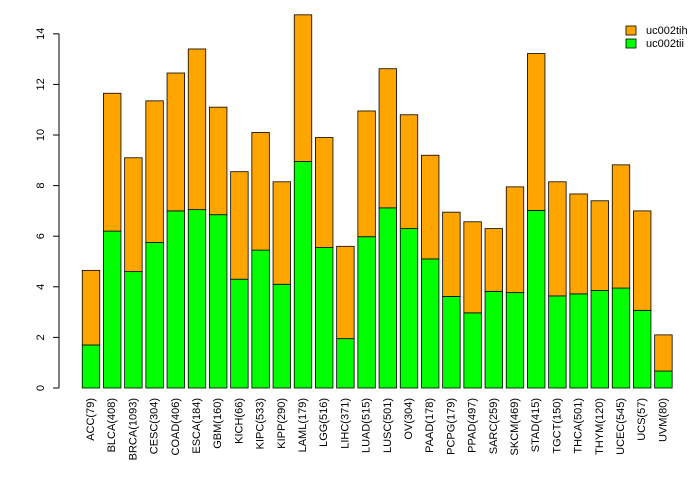 The height and width of the screenshot is (480, 700). Describe the element at coordinates (642, 419) in the screenshot. I see `x-tick-label-26: UCS(57)` at that location.